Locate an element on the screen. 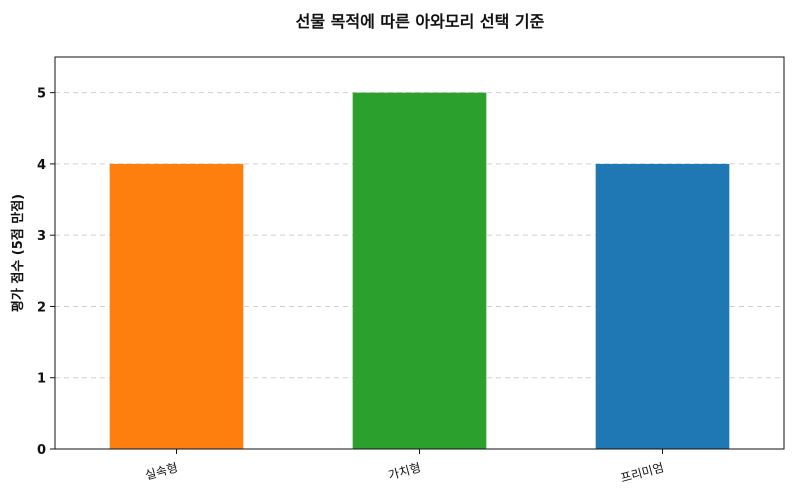 This screenshot has height=500, width=800. y-tick-label: 3 is located at coordinates (41, 236).